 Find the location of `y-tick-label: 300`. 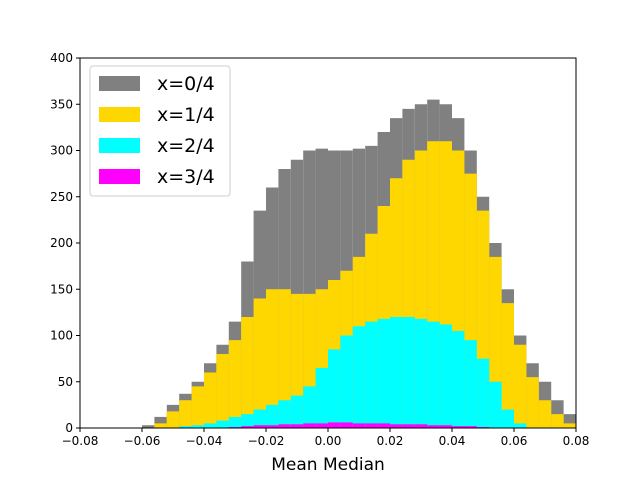

y-tick-label: 300 is located at coordinates (61, 151).